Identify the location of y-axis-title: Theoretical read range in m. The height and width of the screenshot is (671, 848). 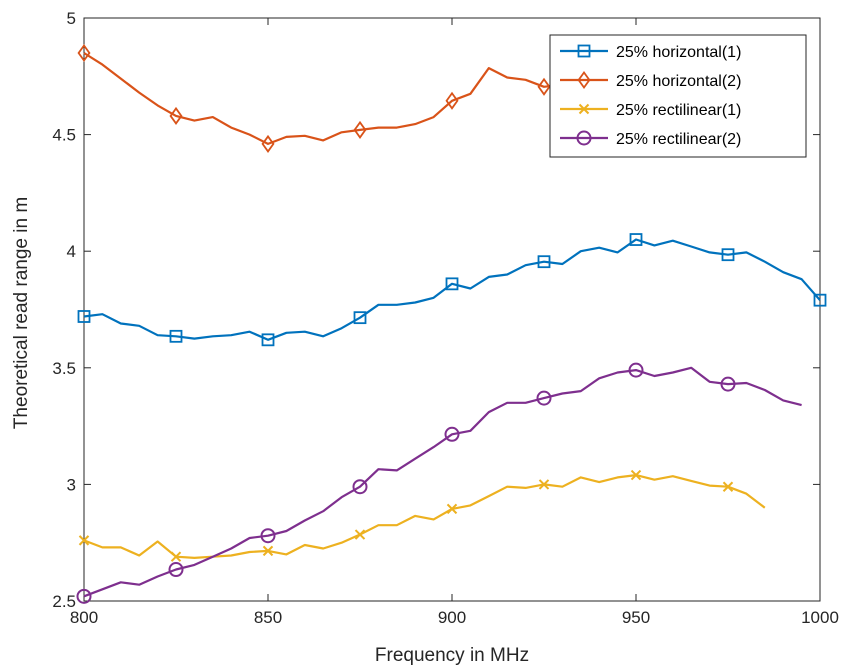
(21, 313).